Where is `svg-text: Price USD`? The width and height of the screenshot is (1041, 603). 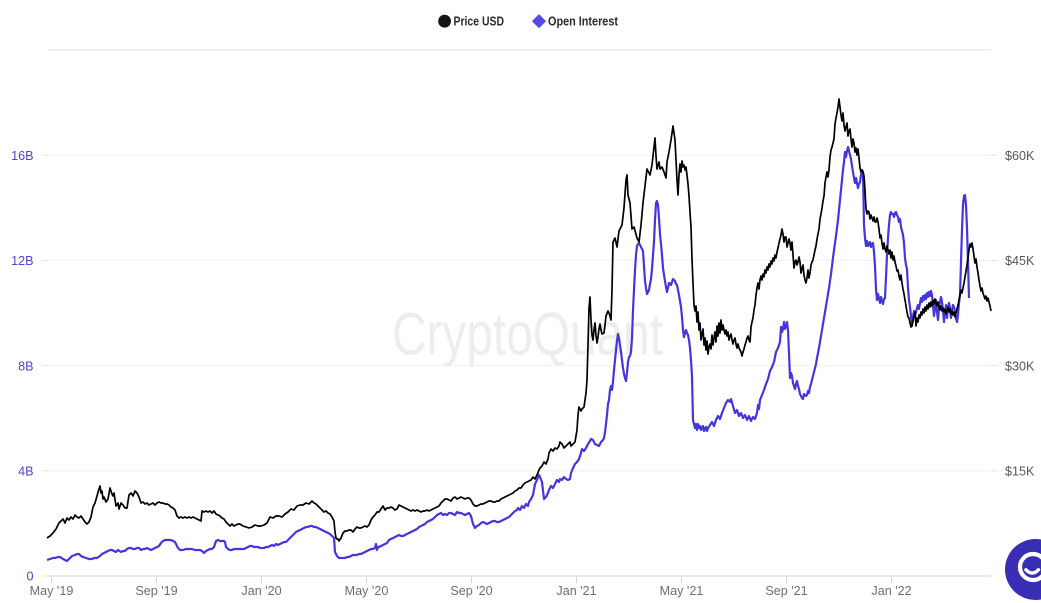 svg-text: Price USD is located at coordinates (479, 20).